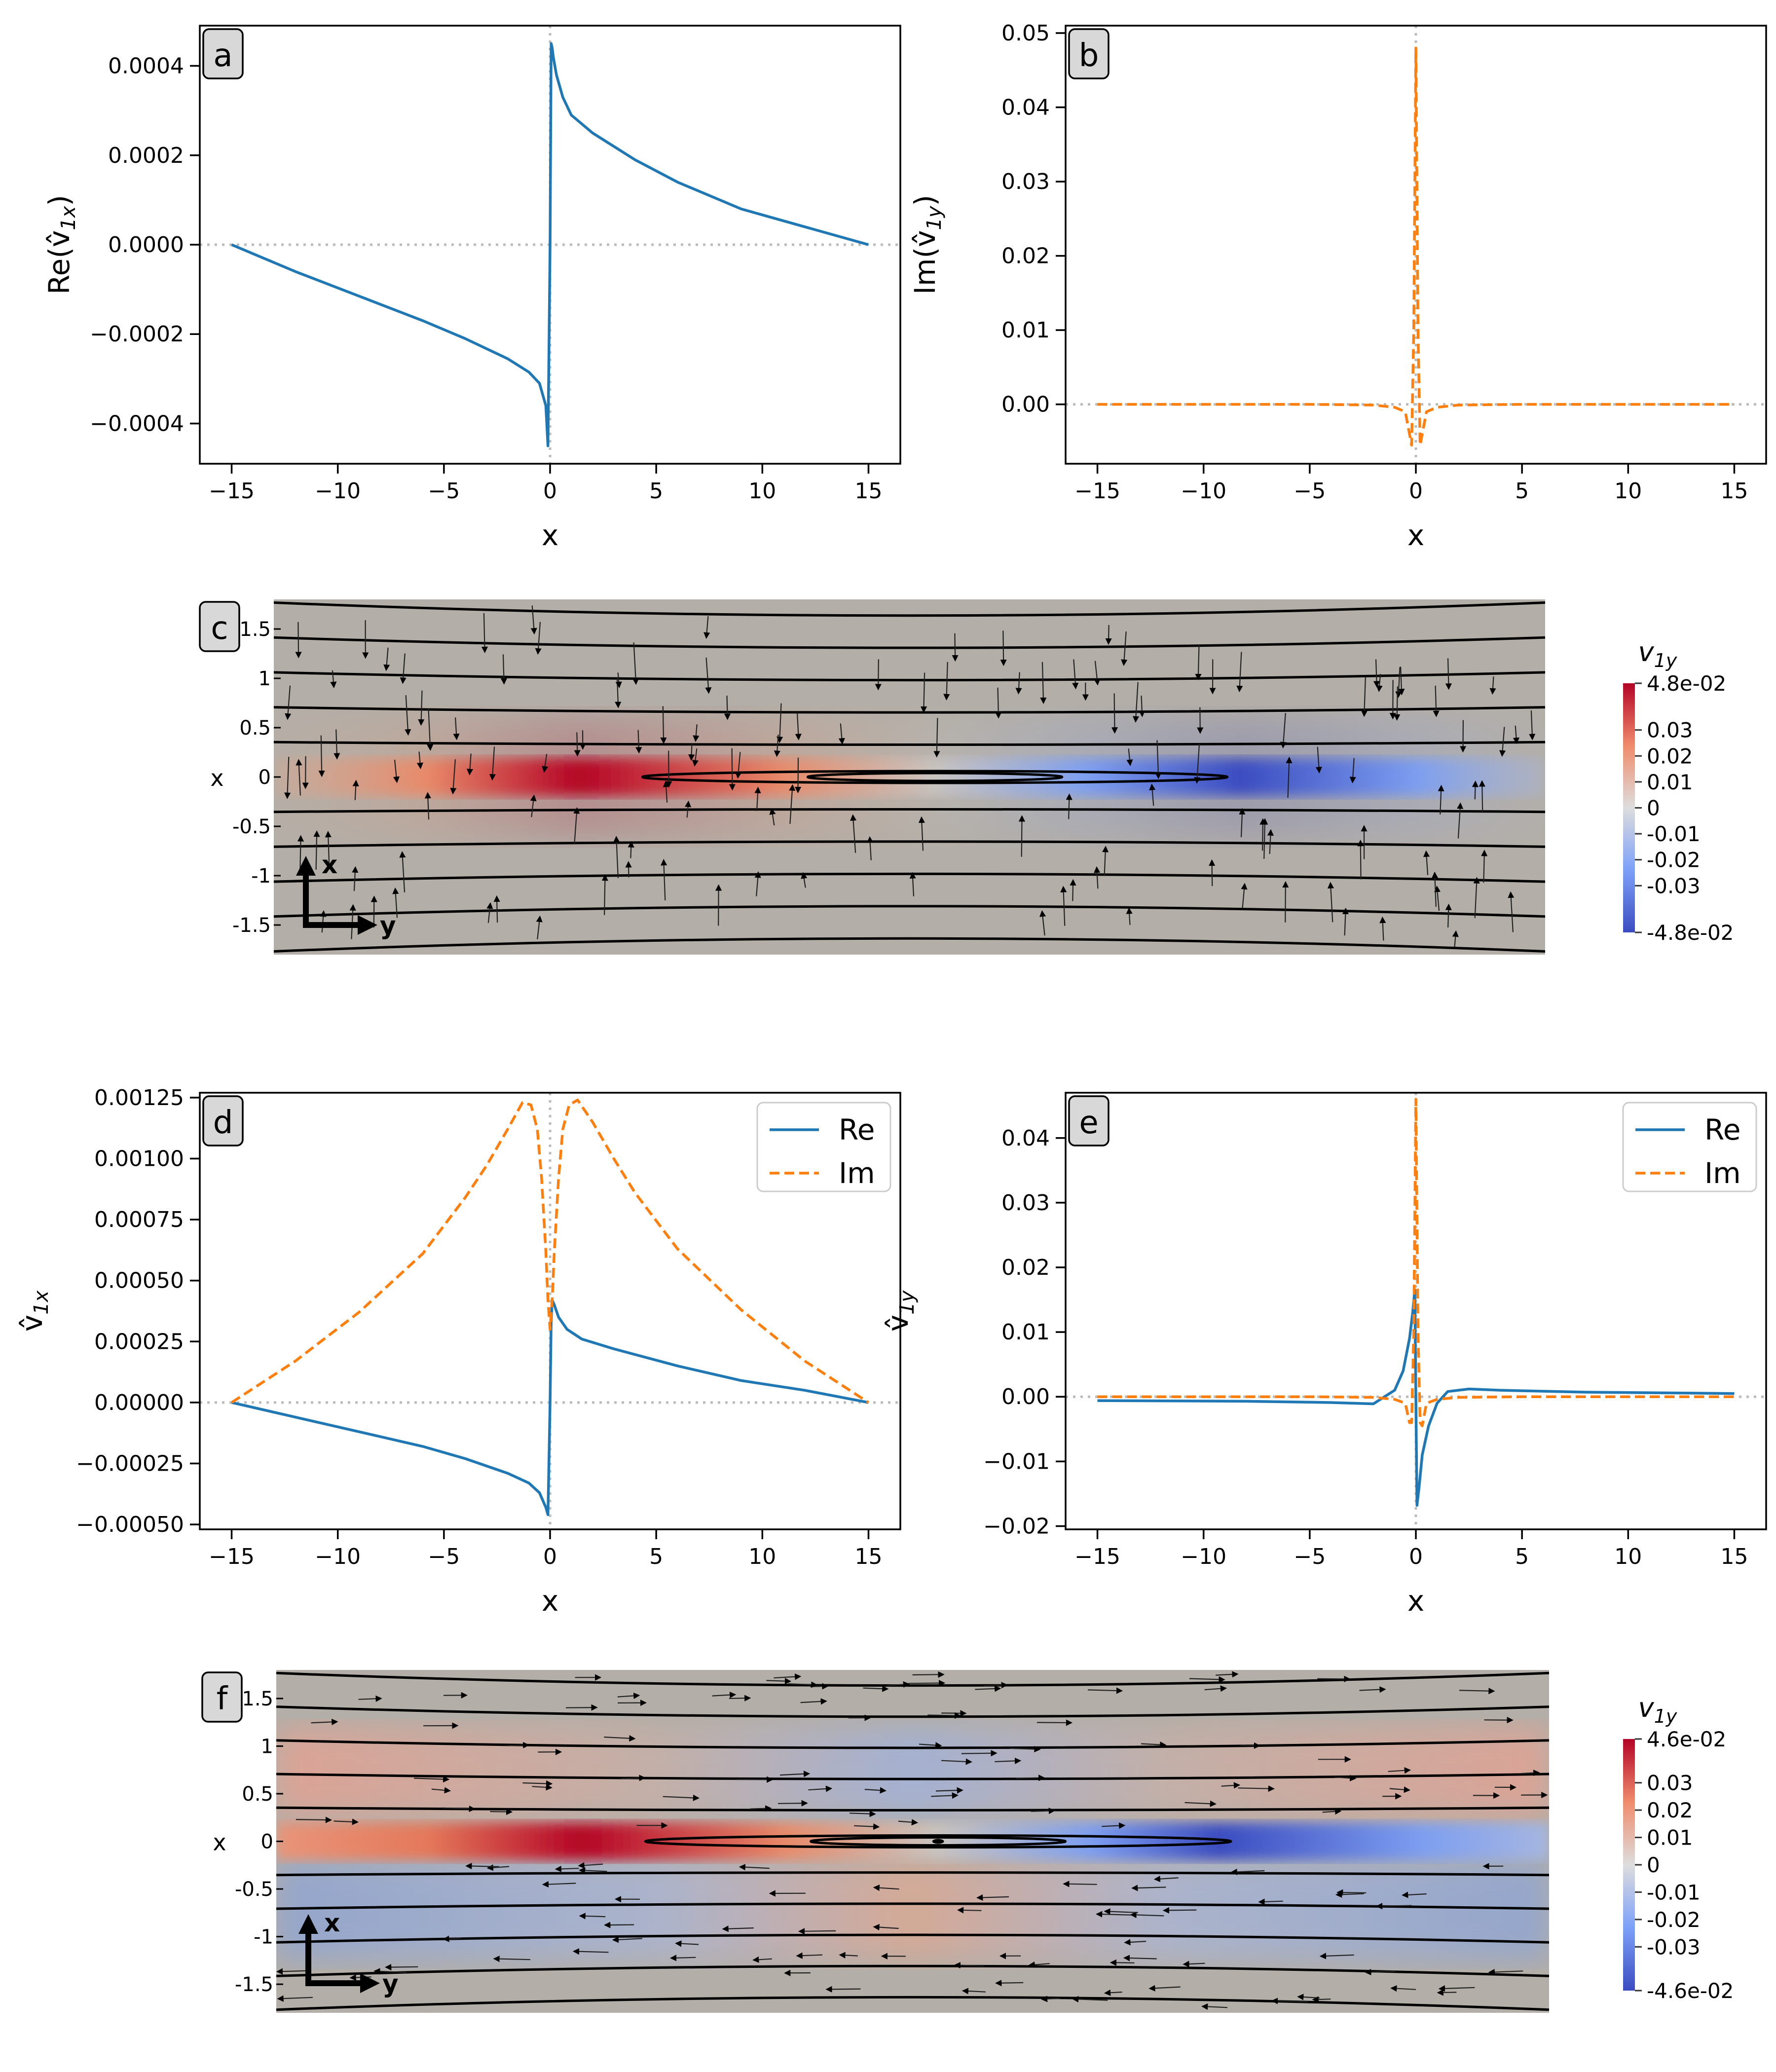 This screenshot has width=1776, height=2072. Describe the element at coordinates (1691, 933) in the screenshot. I see `colorbar-tick-label: -4.8e-02` at that location.